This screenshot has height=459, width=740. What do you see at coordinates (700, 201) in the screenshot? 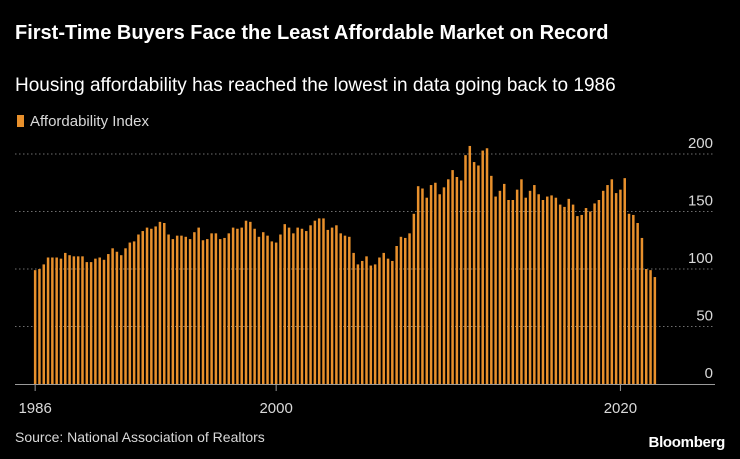
I see `y-tick-label-150: 150` at bounding box center [700, 201].